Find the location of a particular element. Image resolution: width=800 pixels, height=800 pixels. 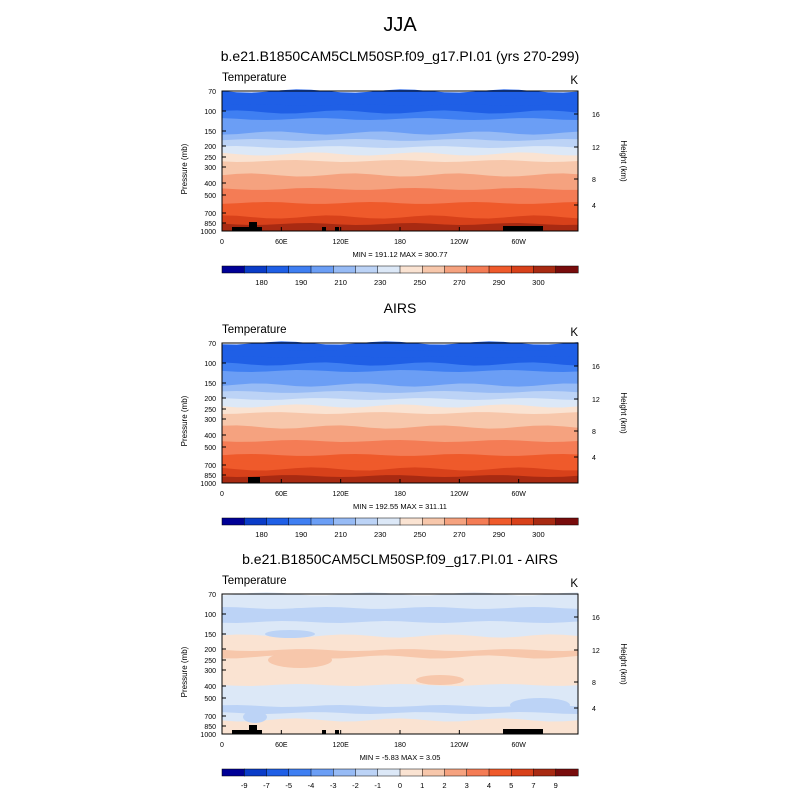

y-tick-label: 200 is located at coordinates (210, 399).